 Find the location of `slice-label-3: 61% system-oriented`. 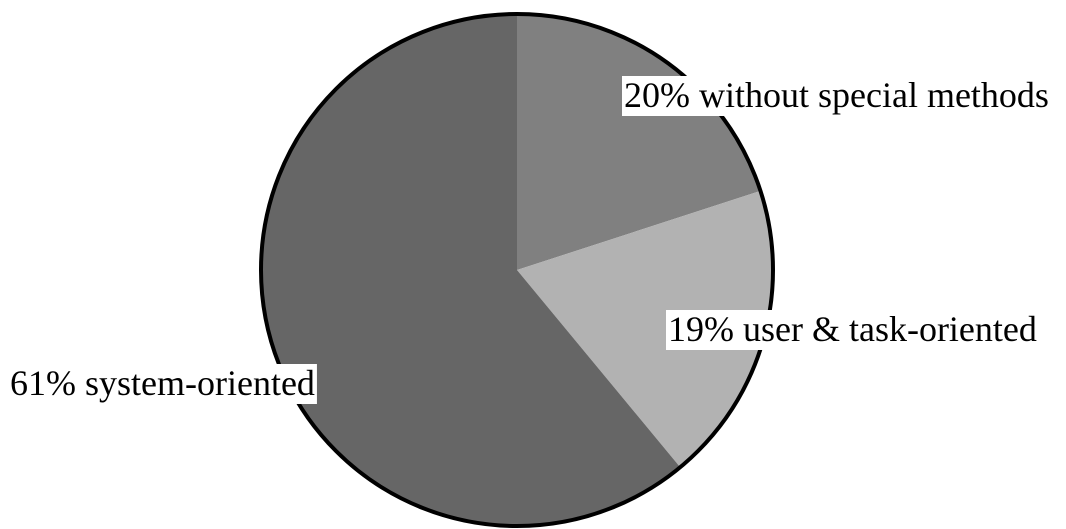

slice-label-3: 61% system-oriented is located at coordinates (162, 383).